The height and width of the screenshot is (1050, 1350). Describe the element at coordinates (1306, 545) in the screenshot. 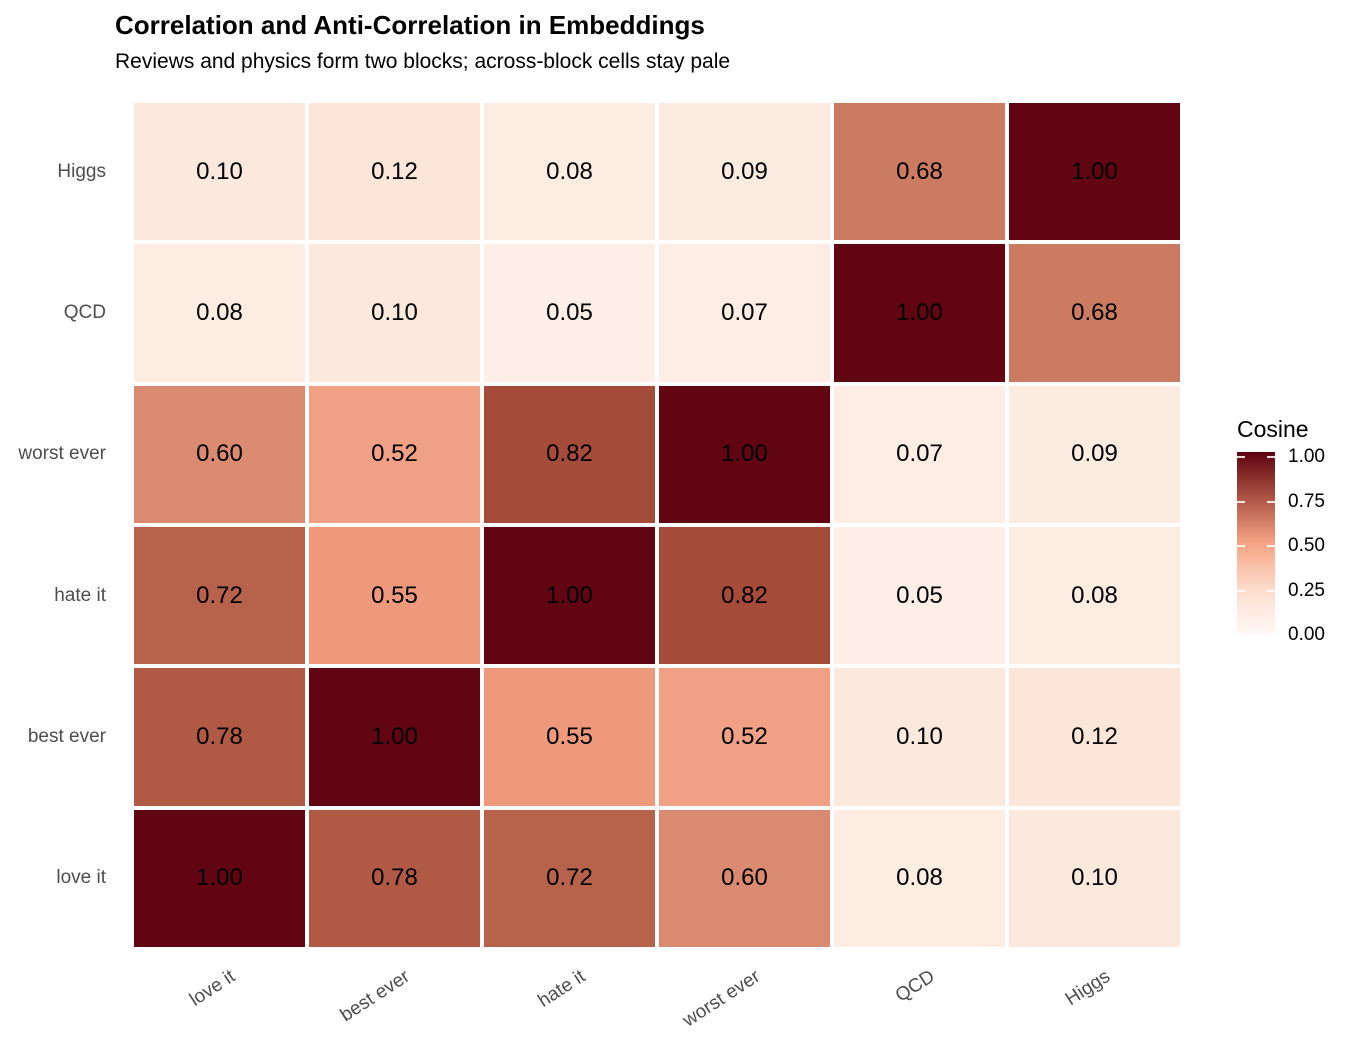

I see `legend-tick-label: 0.50` at that location.